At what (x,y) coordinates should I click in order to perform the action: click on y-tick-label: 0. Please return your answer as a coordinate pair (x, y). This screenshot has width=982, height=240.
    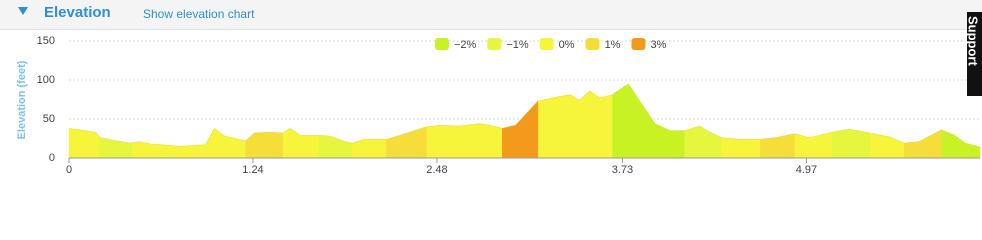
    Looking at the image, I should click on (52, 158).